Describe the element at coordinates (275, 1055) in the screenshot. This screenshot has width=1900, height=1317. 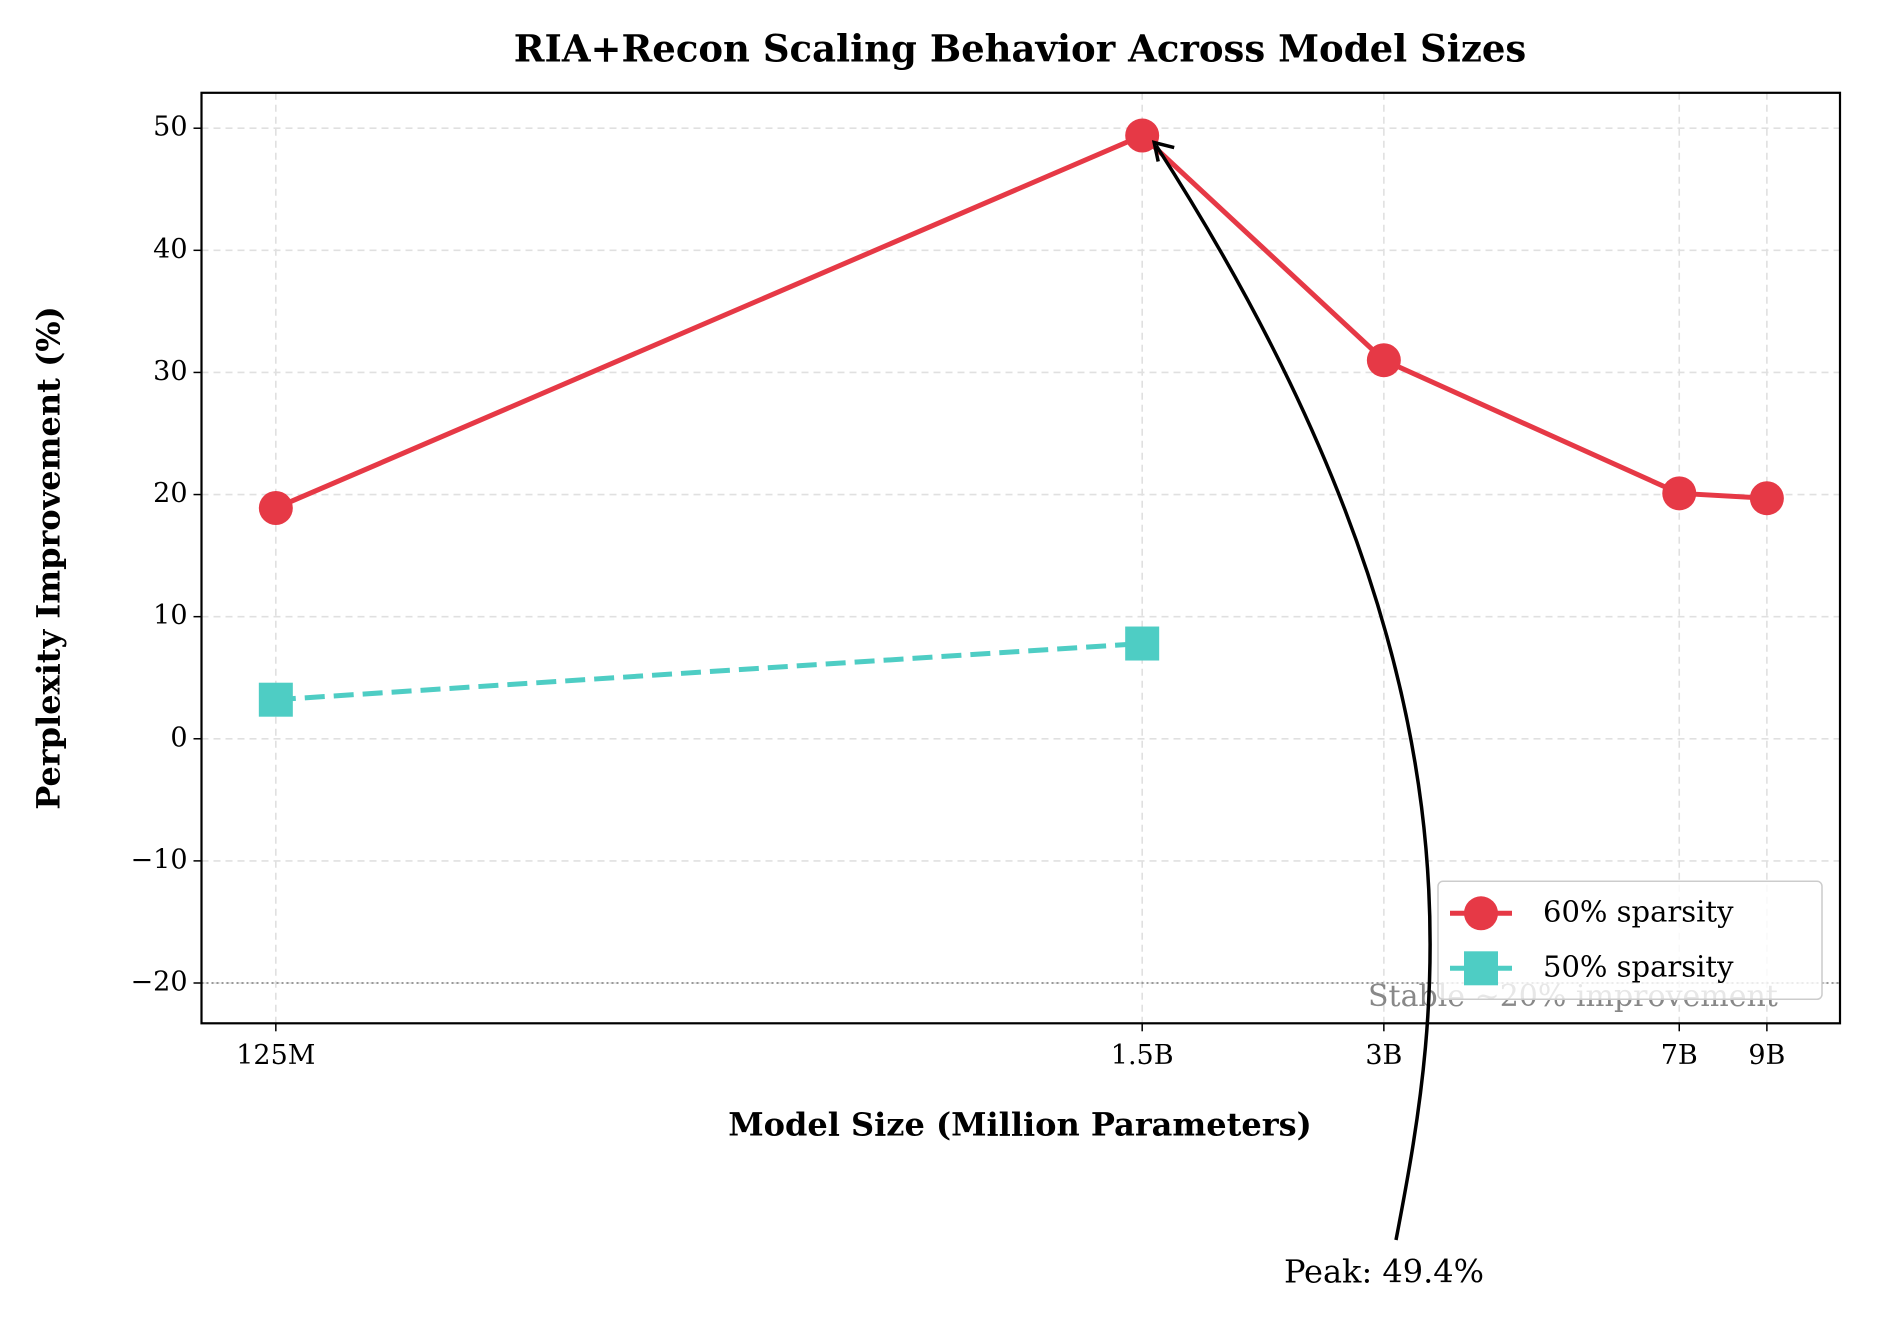
I see `x-tick-label: 125M` at that location.